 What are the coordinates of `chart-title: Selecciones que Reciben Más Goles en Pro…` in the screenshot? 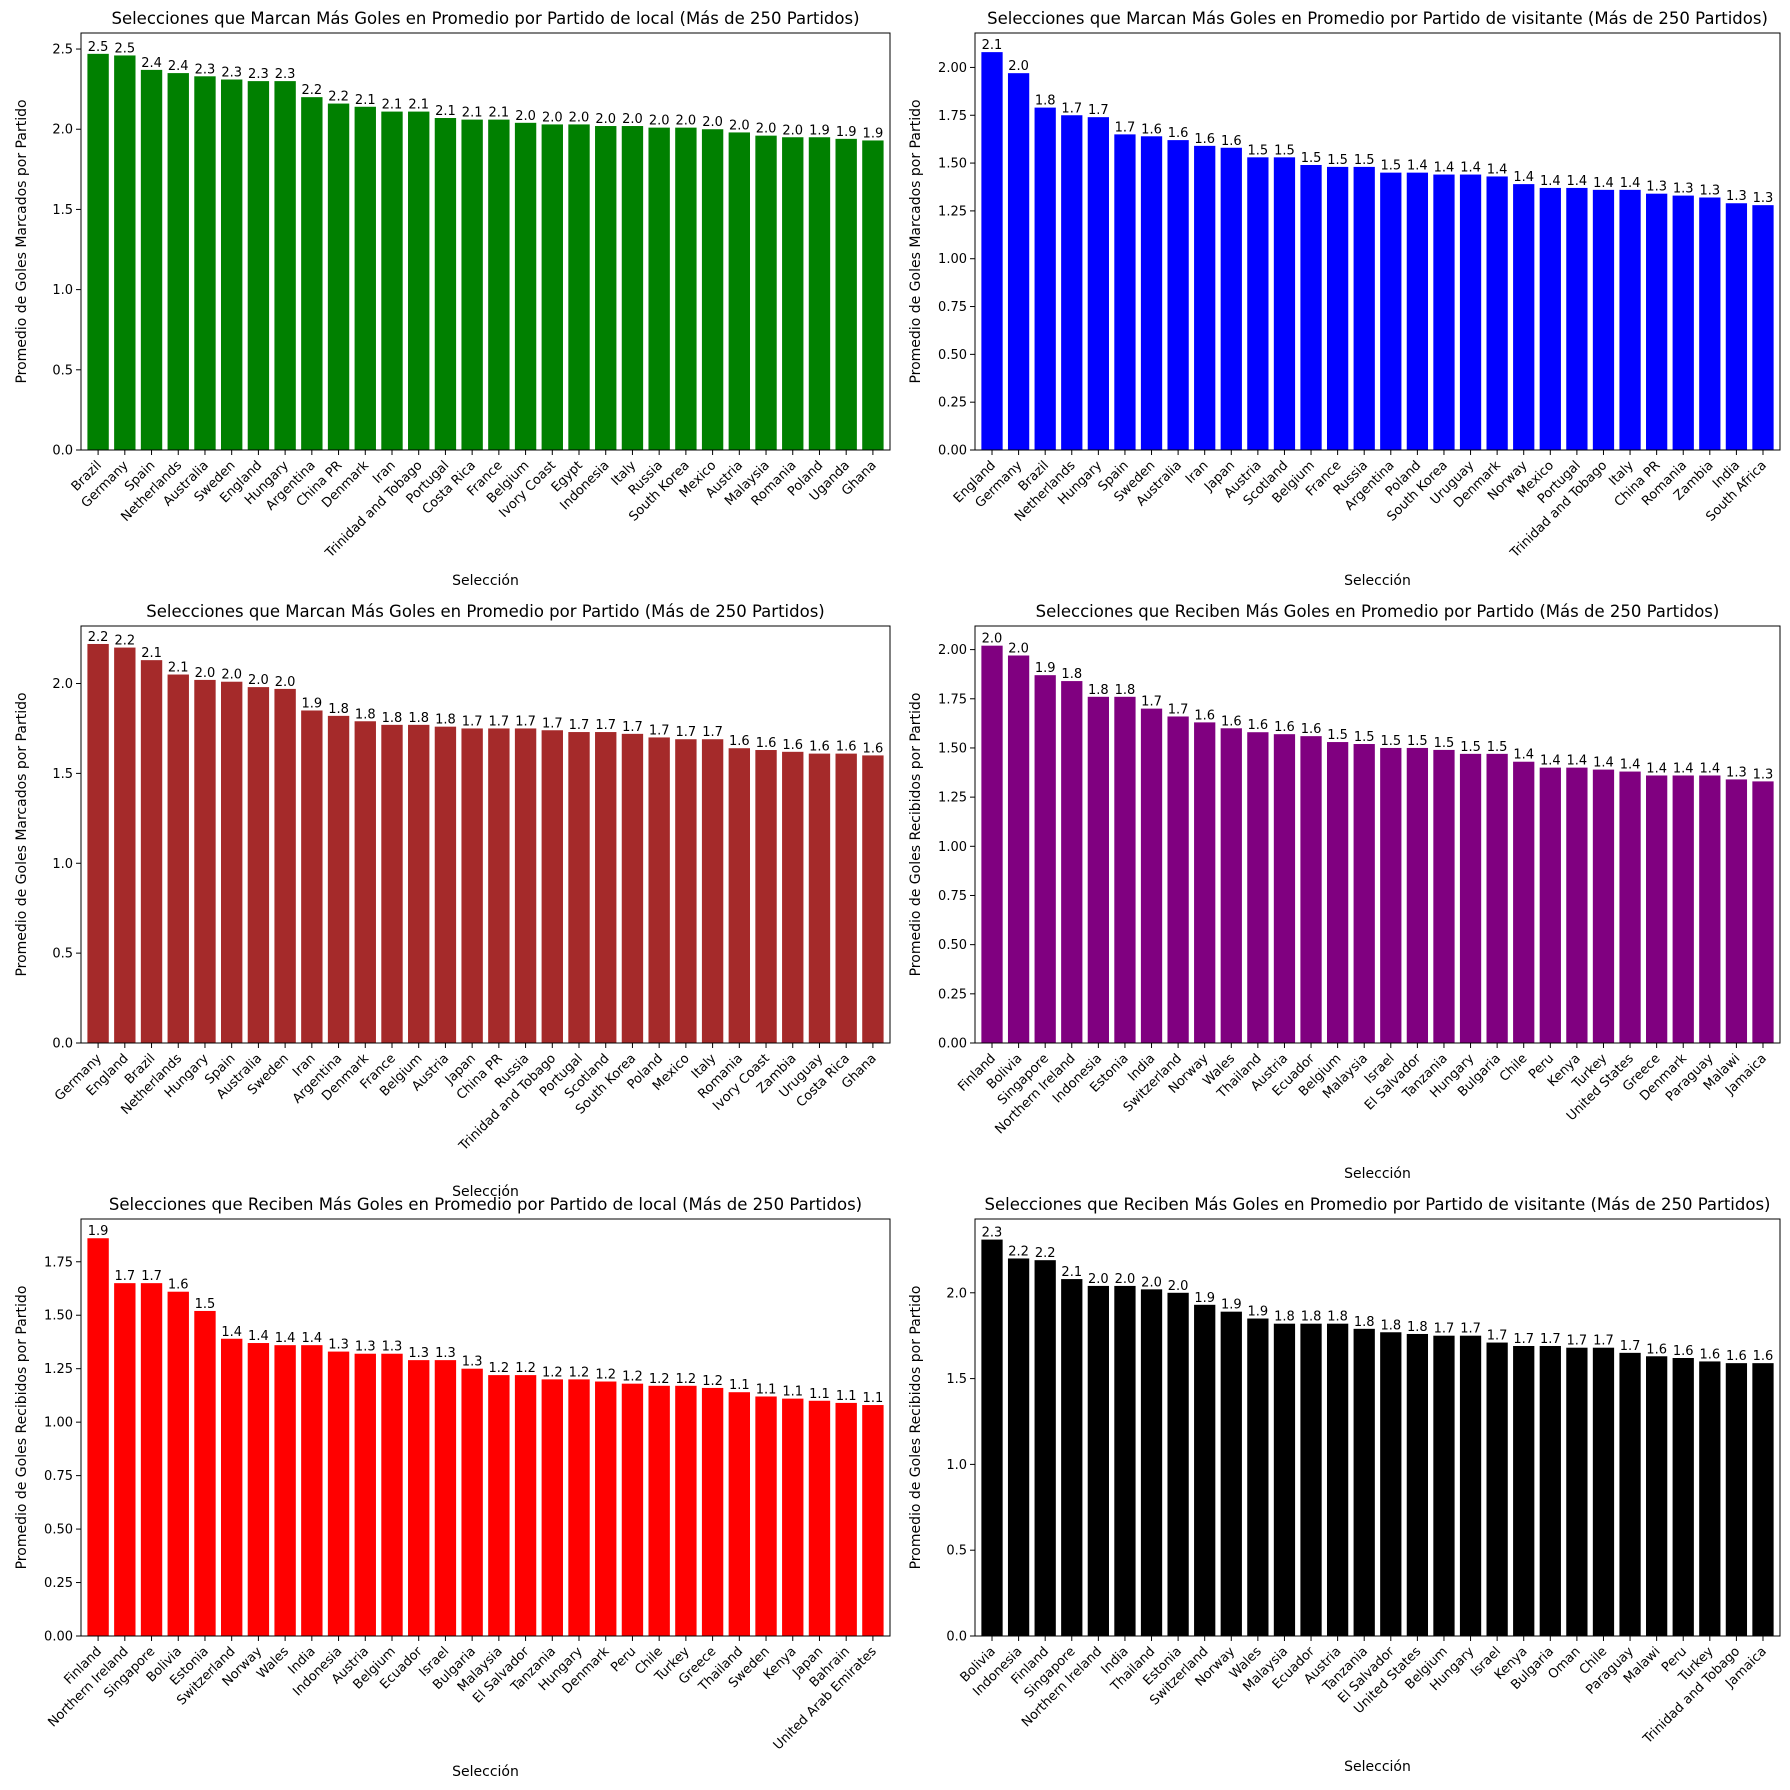 It's located at (1378, 1204).